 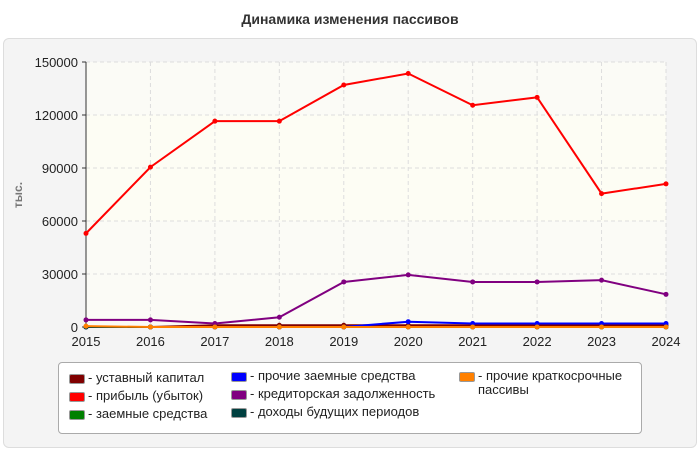 I want to click on x-tick-label: 2016, so click(x=150, y=341).